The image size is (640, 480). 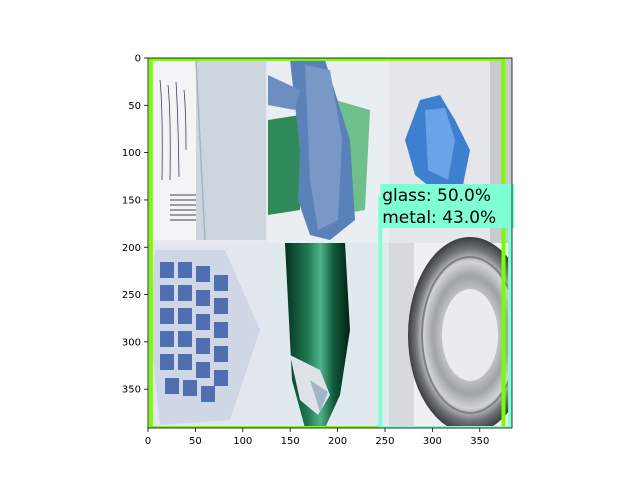 I want to click on y-tick-label: 0, so click(x=138, y=59).